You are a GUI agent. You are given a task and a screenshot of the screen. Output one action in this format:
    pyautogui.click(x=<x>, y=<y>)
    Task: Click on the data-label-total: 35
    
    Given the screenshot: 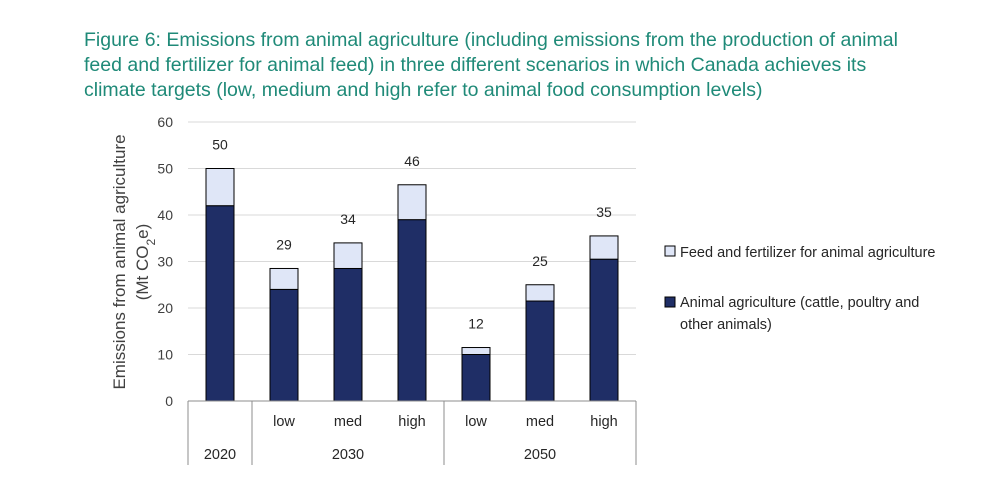 What is the action you would take?
    pyautogui.click(x=604, y=212)
    